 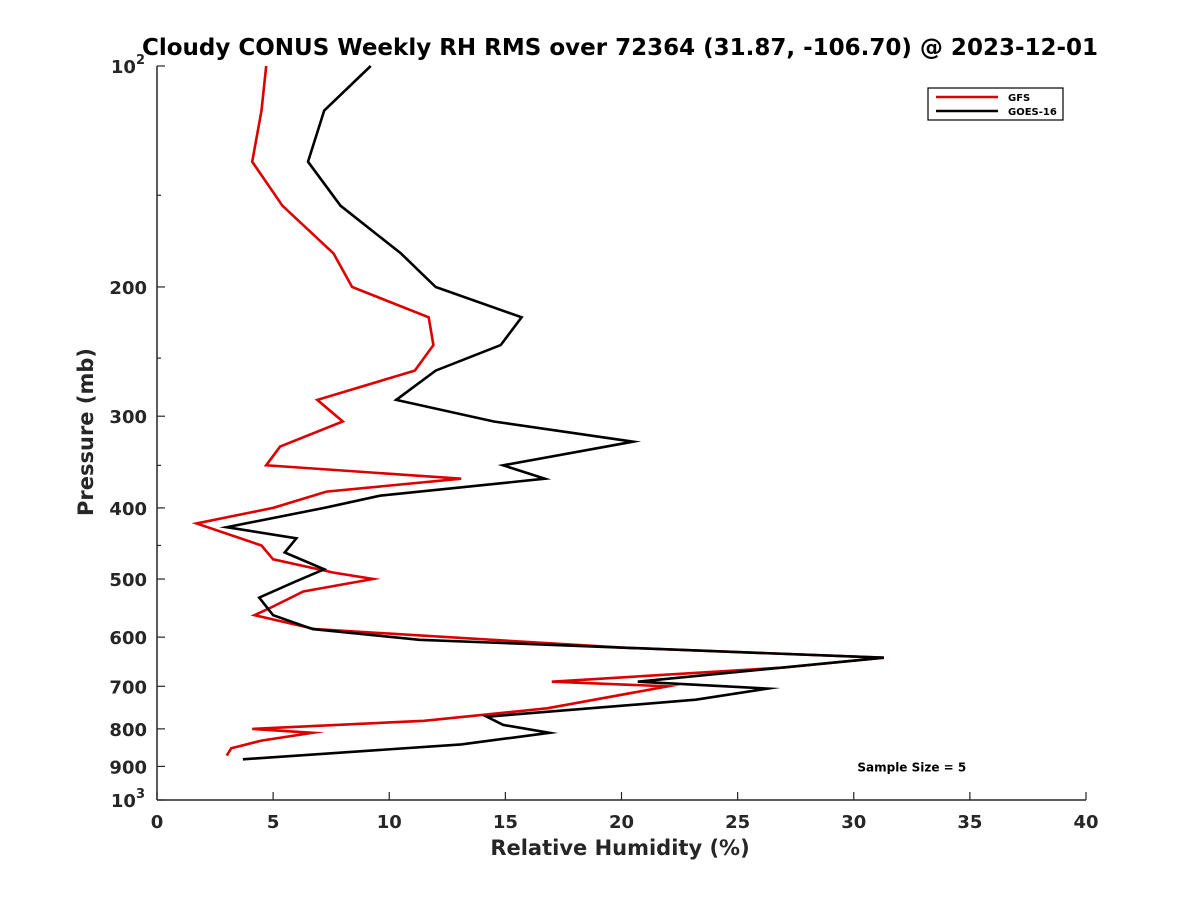 What do you see at coordinates (140, 794) in the screenshot?
I see `y-tick-label-exponent: 3` at bounding box center [140, 794].